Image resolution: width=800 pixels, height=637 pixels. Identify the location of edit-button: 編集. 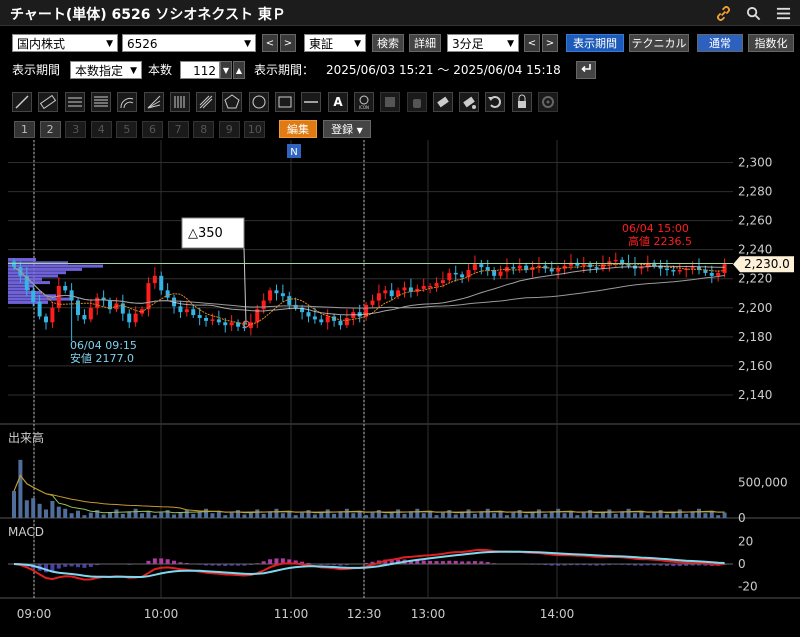
(298, 129).